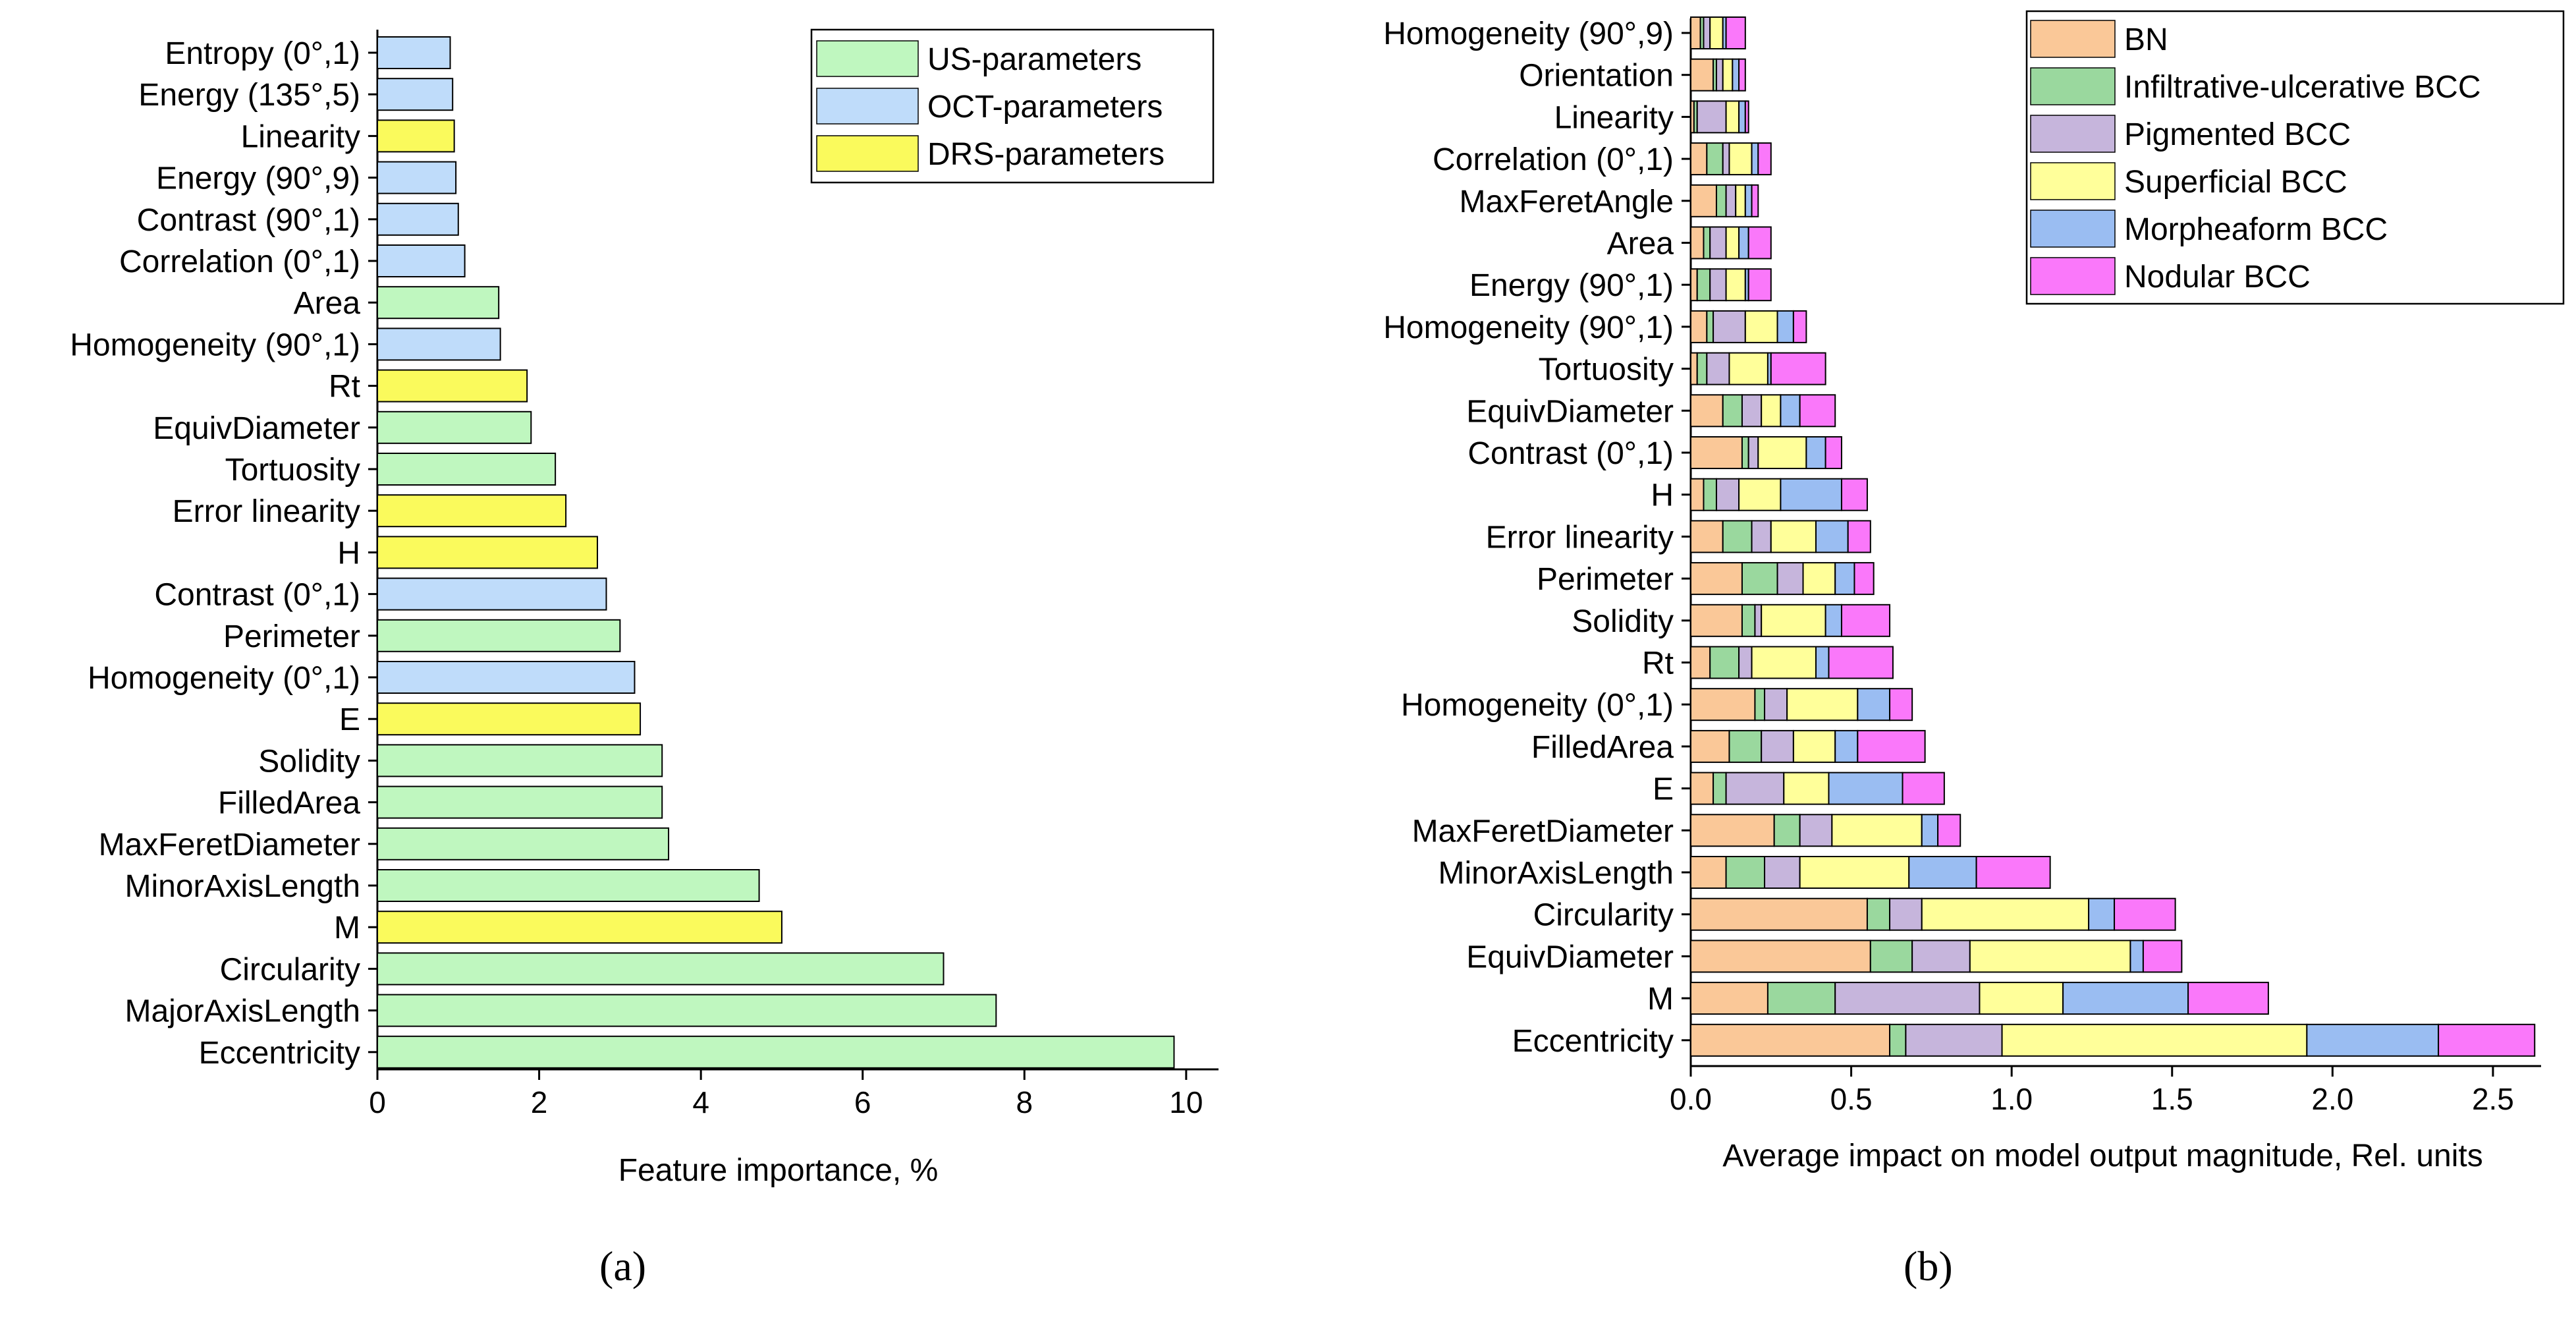 Image resolution: width=2576 pixels, height=1325 pixels. Describe the element at coordinates (1602, 747) in the screenshot. I see `panel-b-category-label: FilledArea` at that location.